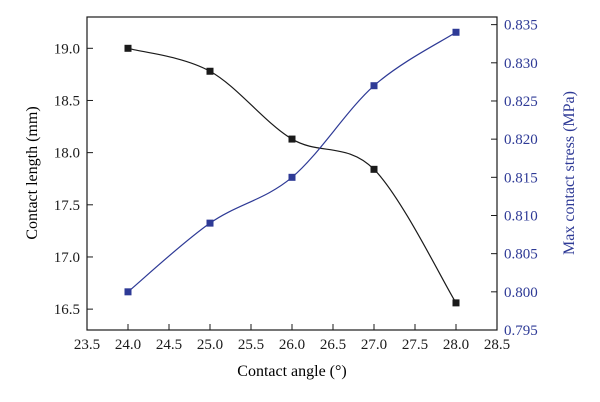 The height and width of the screenshot is (402, 600). I want to click on left-y-tick-label: 18.0, so click(67, 154).